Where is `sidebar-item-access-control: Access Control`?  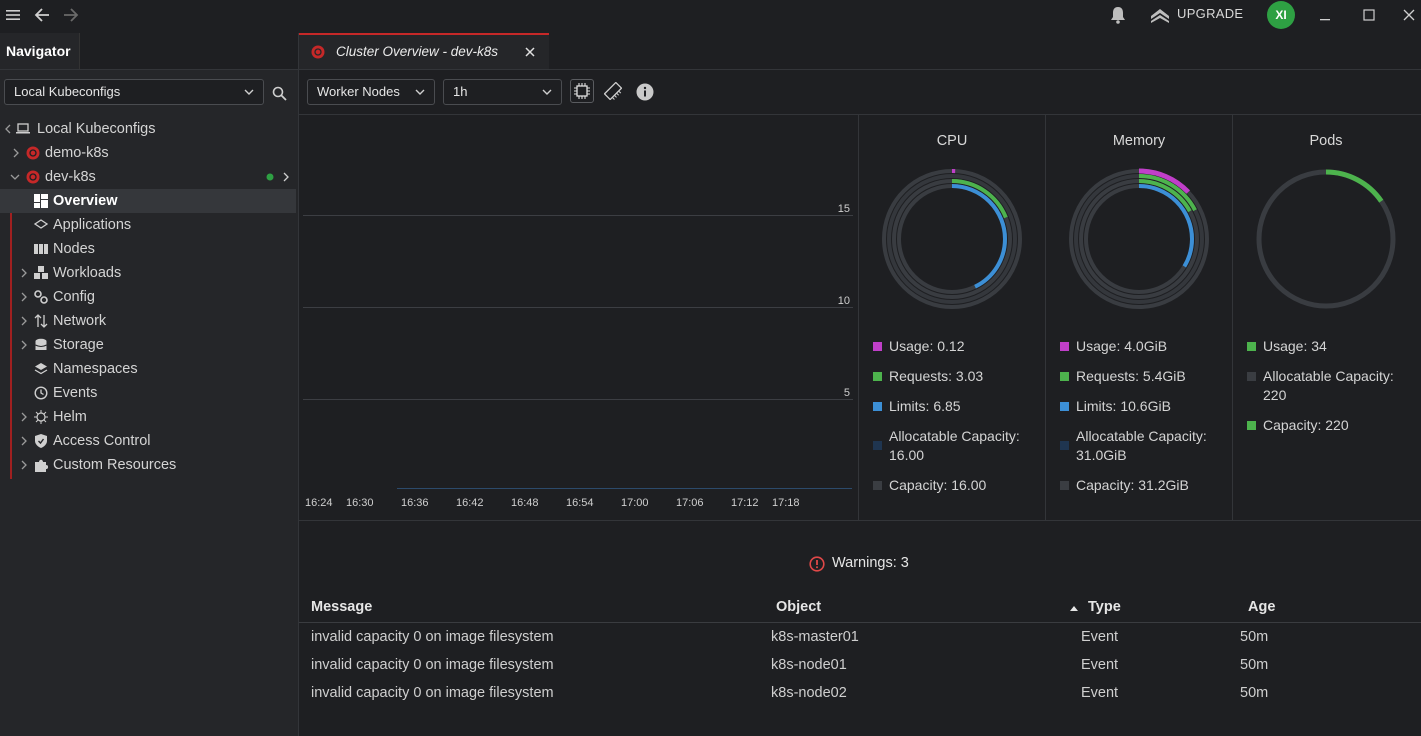 sidebar-item-access-control: Access Control is located at coordinates (148, 441).